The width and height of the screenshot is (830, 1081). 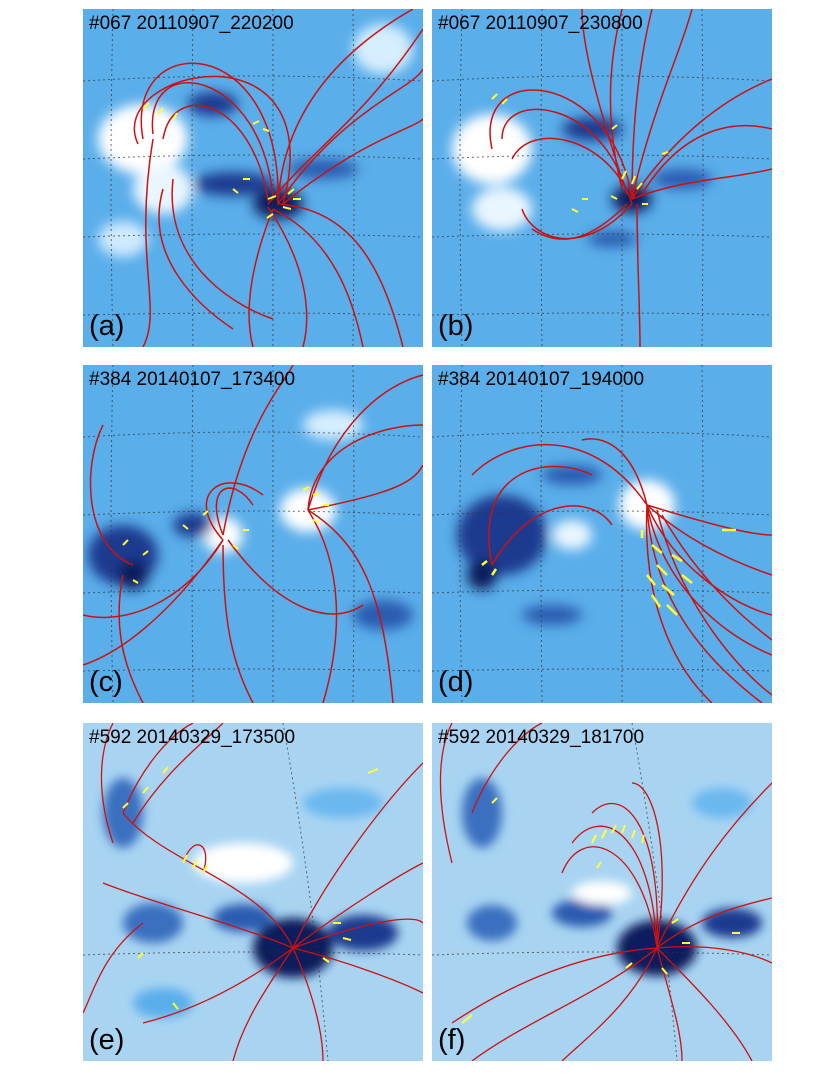 I want to click on panel-e: #592 20140329_173500 (e), so click(x=253, y=892).